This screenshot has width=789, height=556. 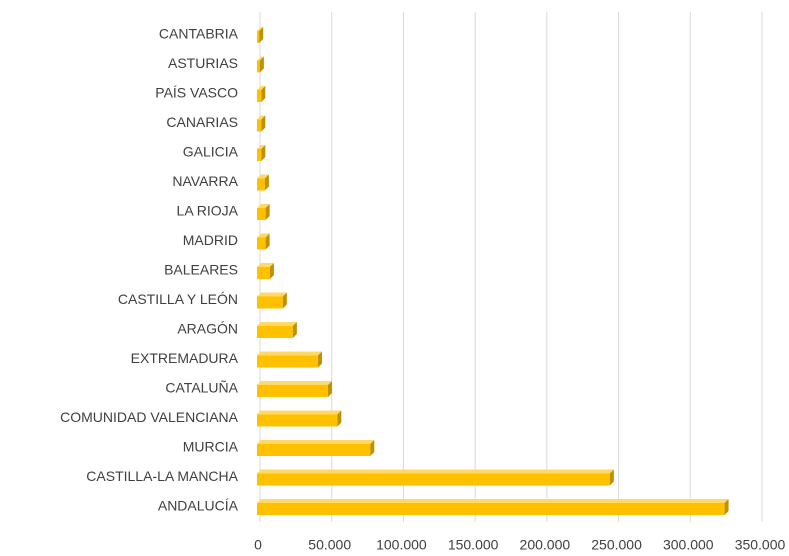 I want to click on x-tick-label: 250.000, so click(x=616, y=545).